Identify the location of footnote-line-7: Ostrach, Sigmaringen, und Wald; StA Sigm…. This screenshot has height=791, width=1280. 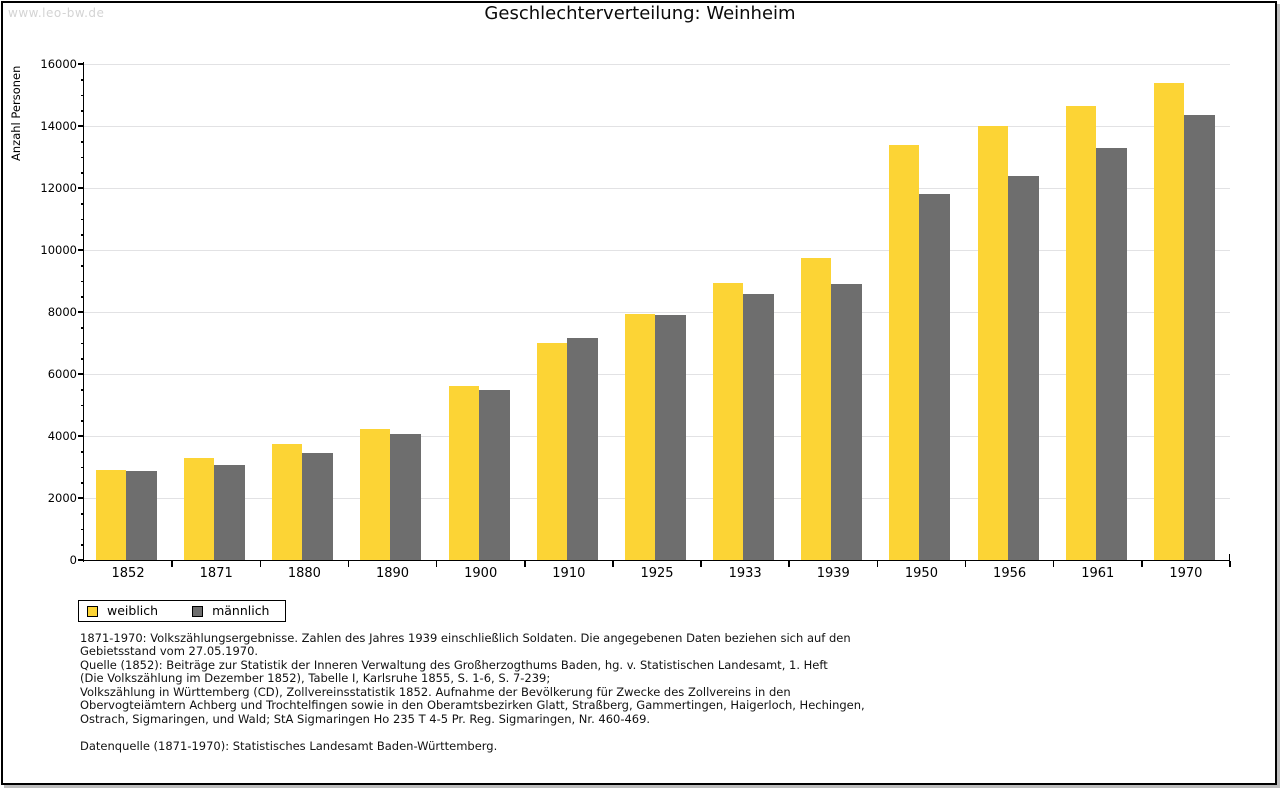
(365, 718).